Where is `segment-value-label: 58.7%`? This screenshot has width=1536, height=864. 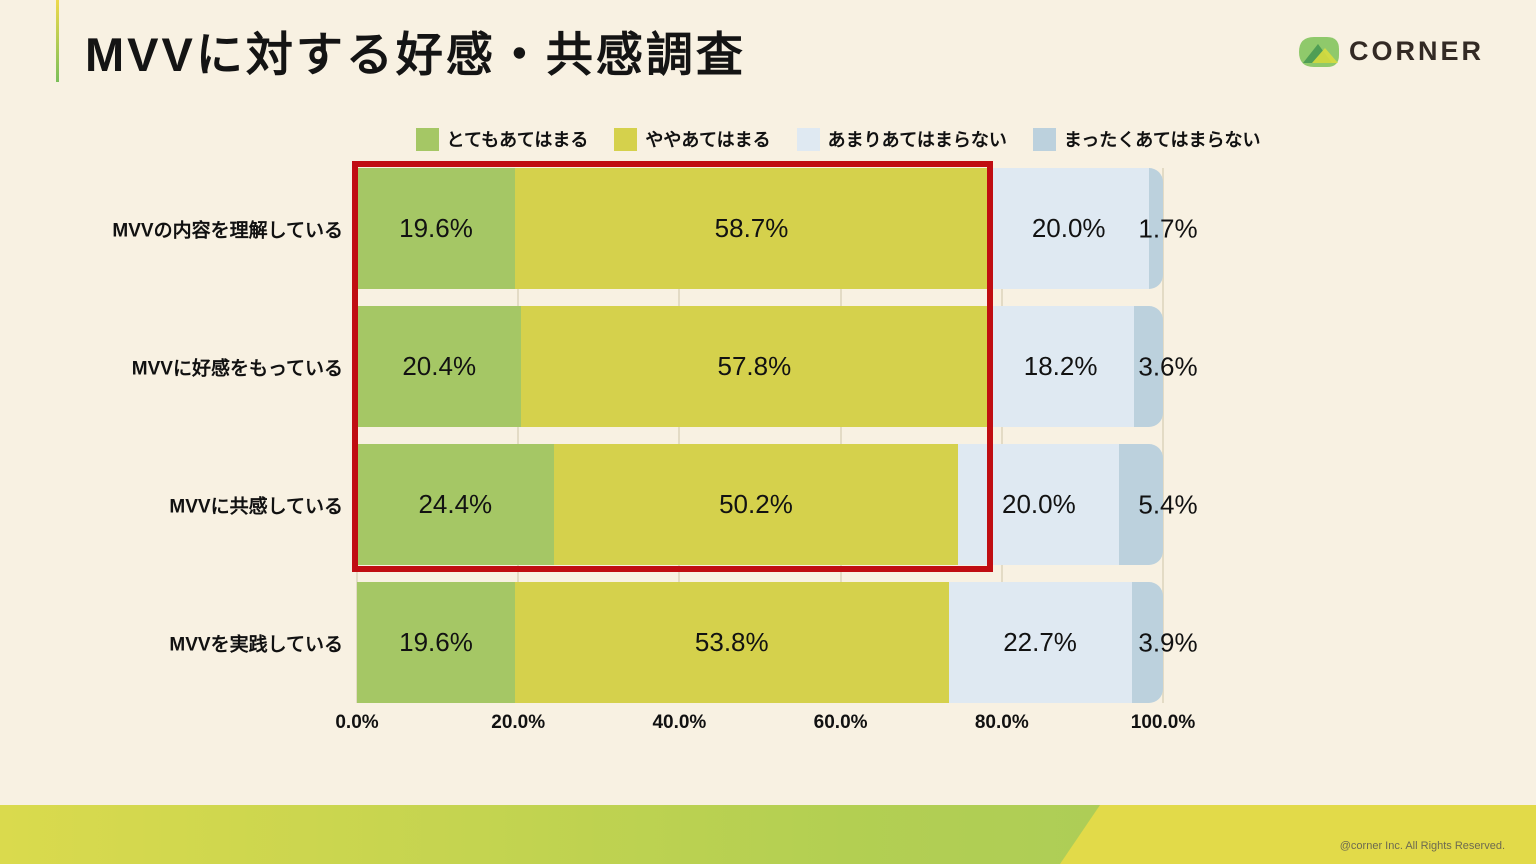 segment-value-label: 58.7% is located at coordinates (751, 228).